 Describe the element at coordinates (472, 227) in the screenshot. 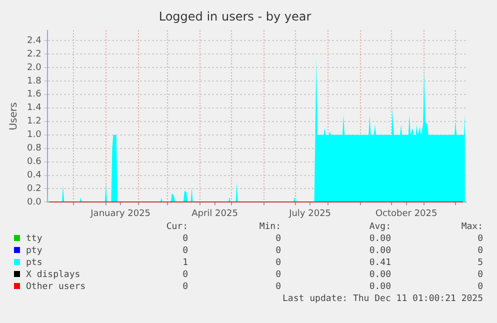

I see `text: Max:` at that location.